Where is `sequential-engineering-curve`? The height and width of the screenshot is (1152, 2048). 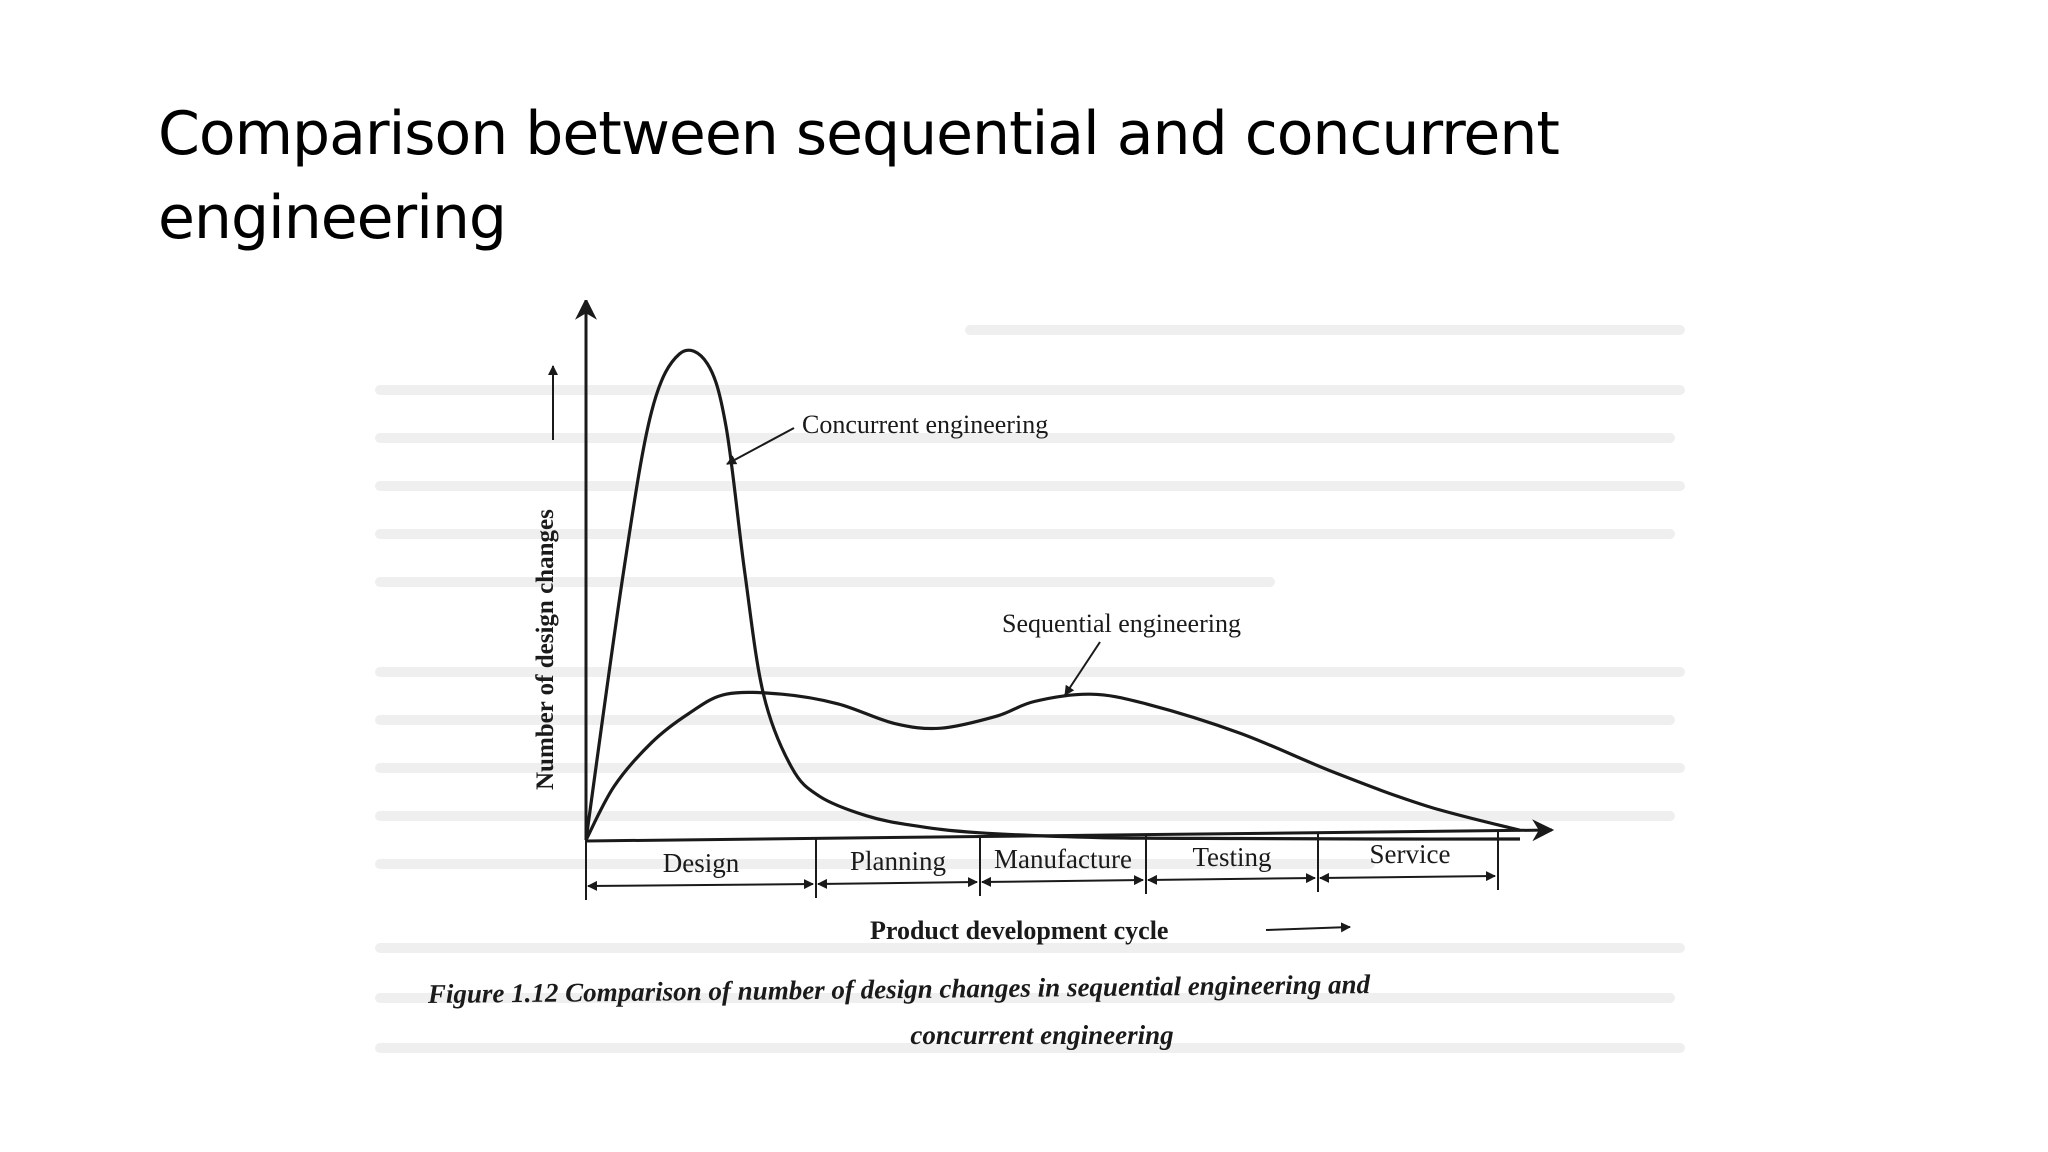 sequential-engineering-curve is located at coordinates (1052, 765).